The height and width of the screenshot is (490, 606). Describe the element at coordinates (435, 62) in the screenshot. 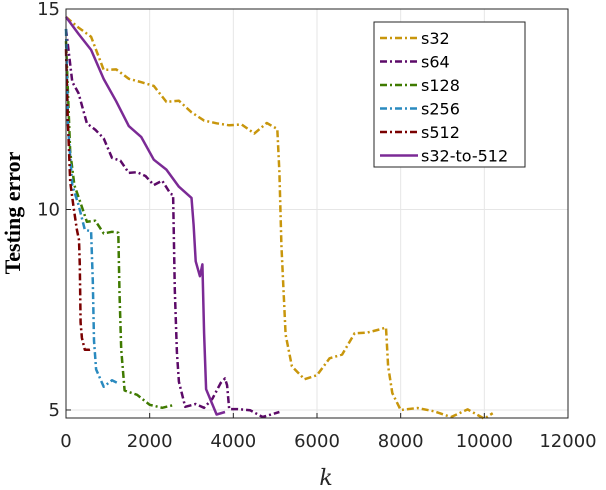

I see `legend-label-s64: s64` at that location.